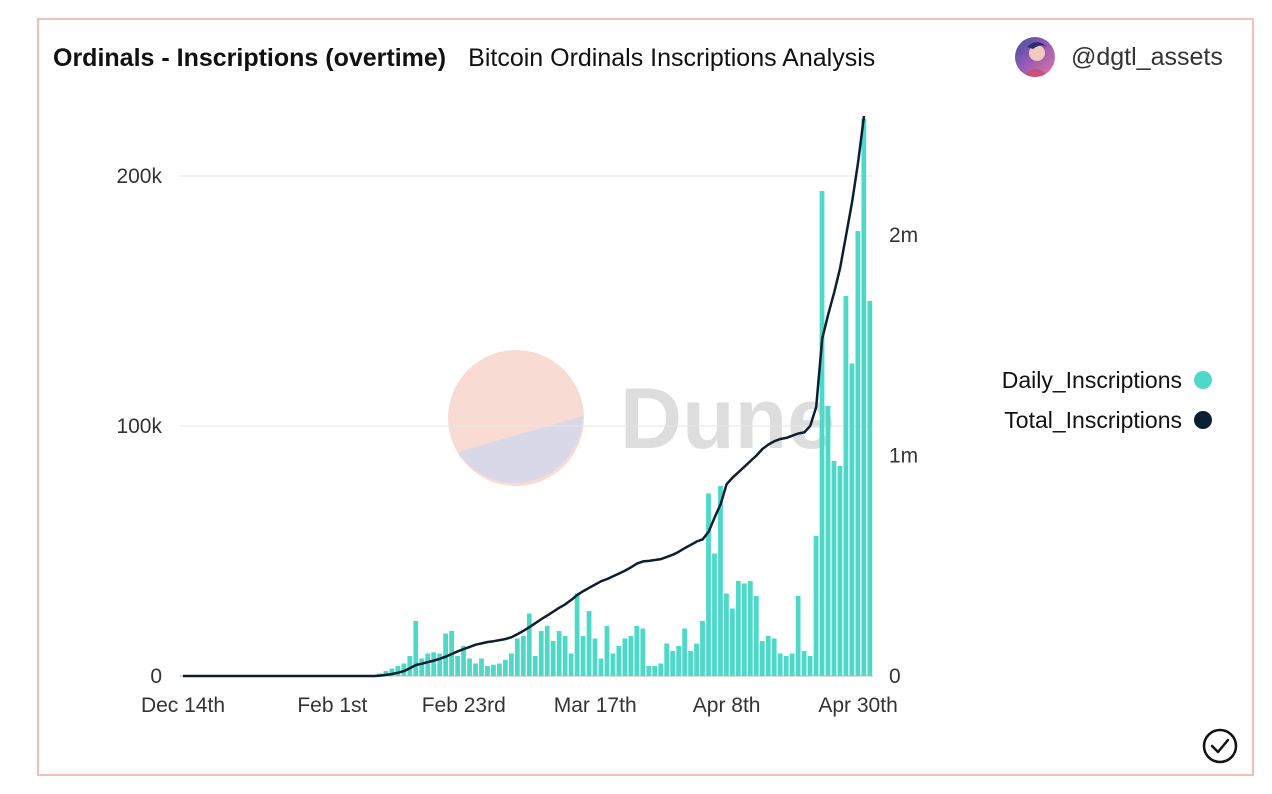  I want to click on legend-item-daily: Daily_Inscriptions, so click(1080, 380).